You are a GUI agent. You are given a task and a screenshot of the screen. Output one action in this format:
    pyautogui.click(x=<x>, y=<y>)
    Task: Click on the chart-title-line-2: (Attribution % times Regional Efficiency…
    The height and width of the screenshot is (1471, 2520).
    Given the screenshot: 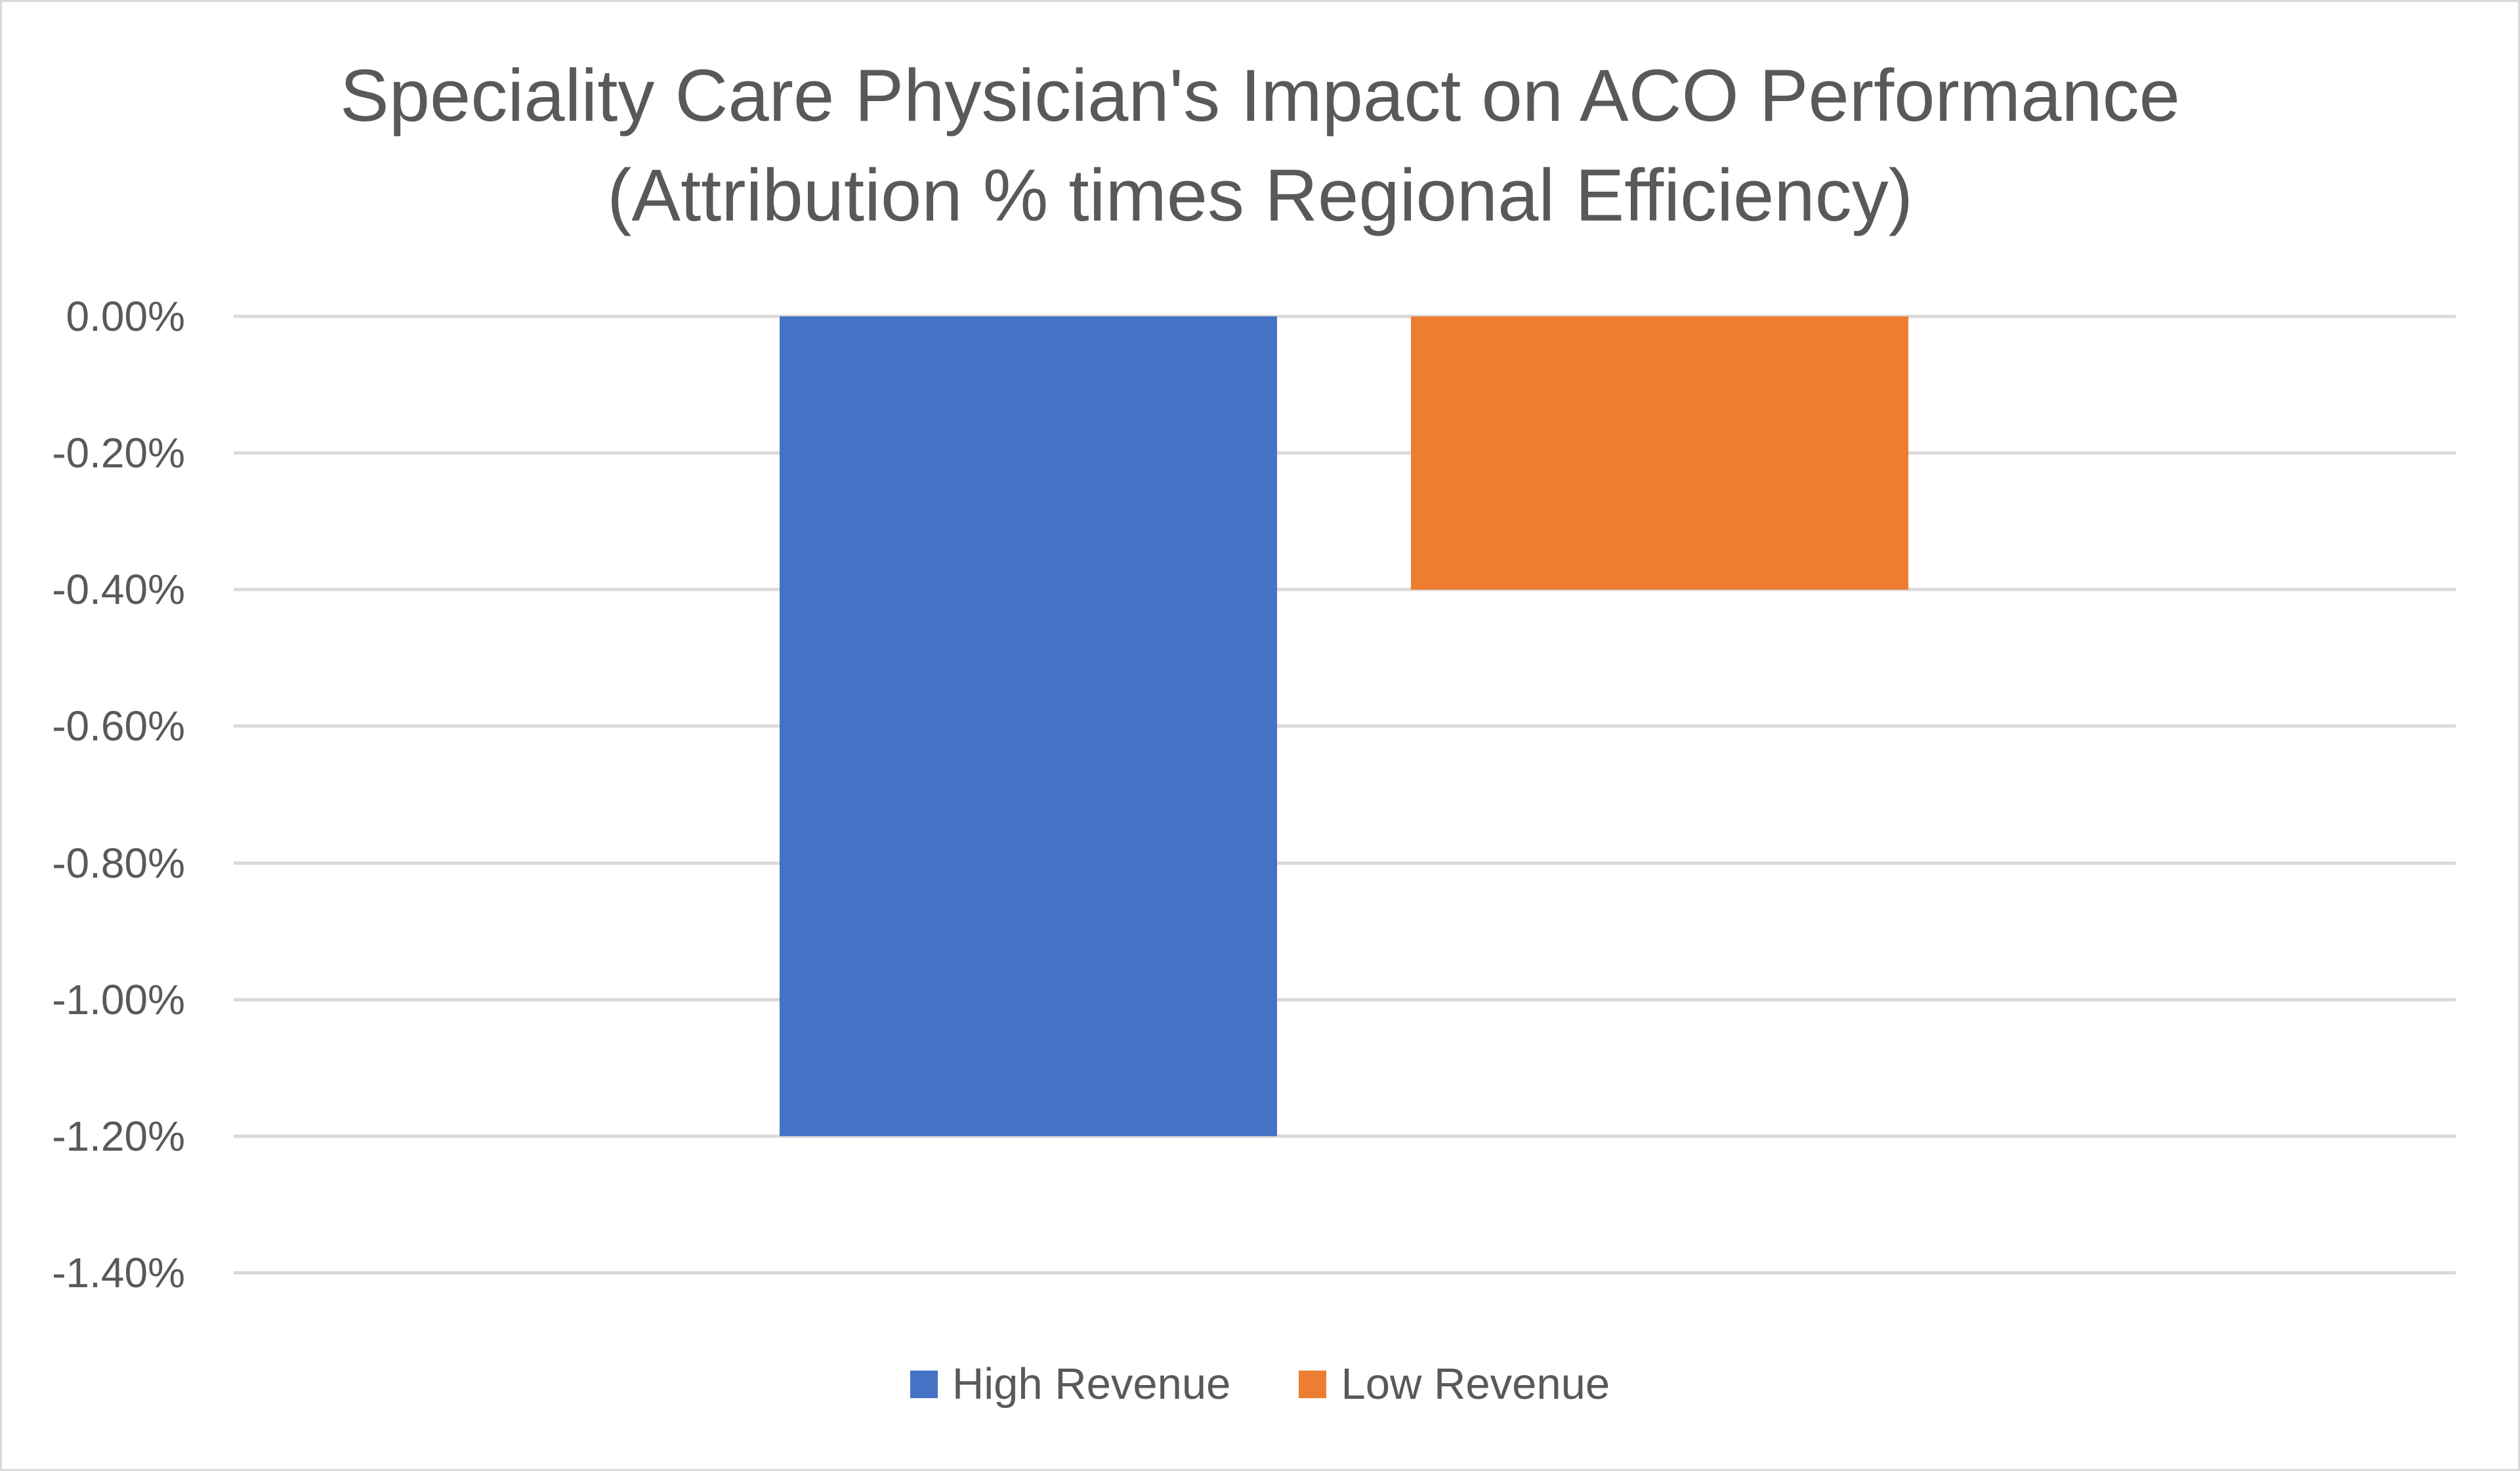 What is the action you would take?
    pyautogui.click(x=1260, y=195)
    